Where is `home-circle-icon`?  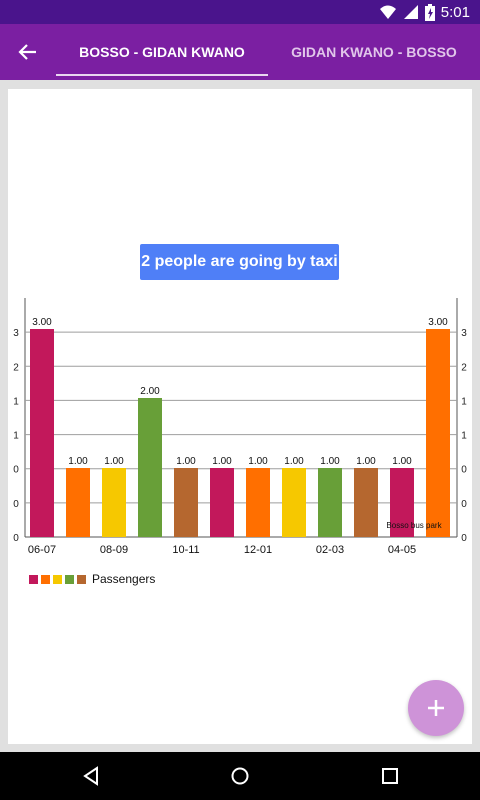
home-circle-icon is located at coordinates (240, 776).